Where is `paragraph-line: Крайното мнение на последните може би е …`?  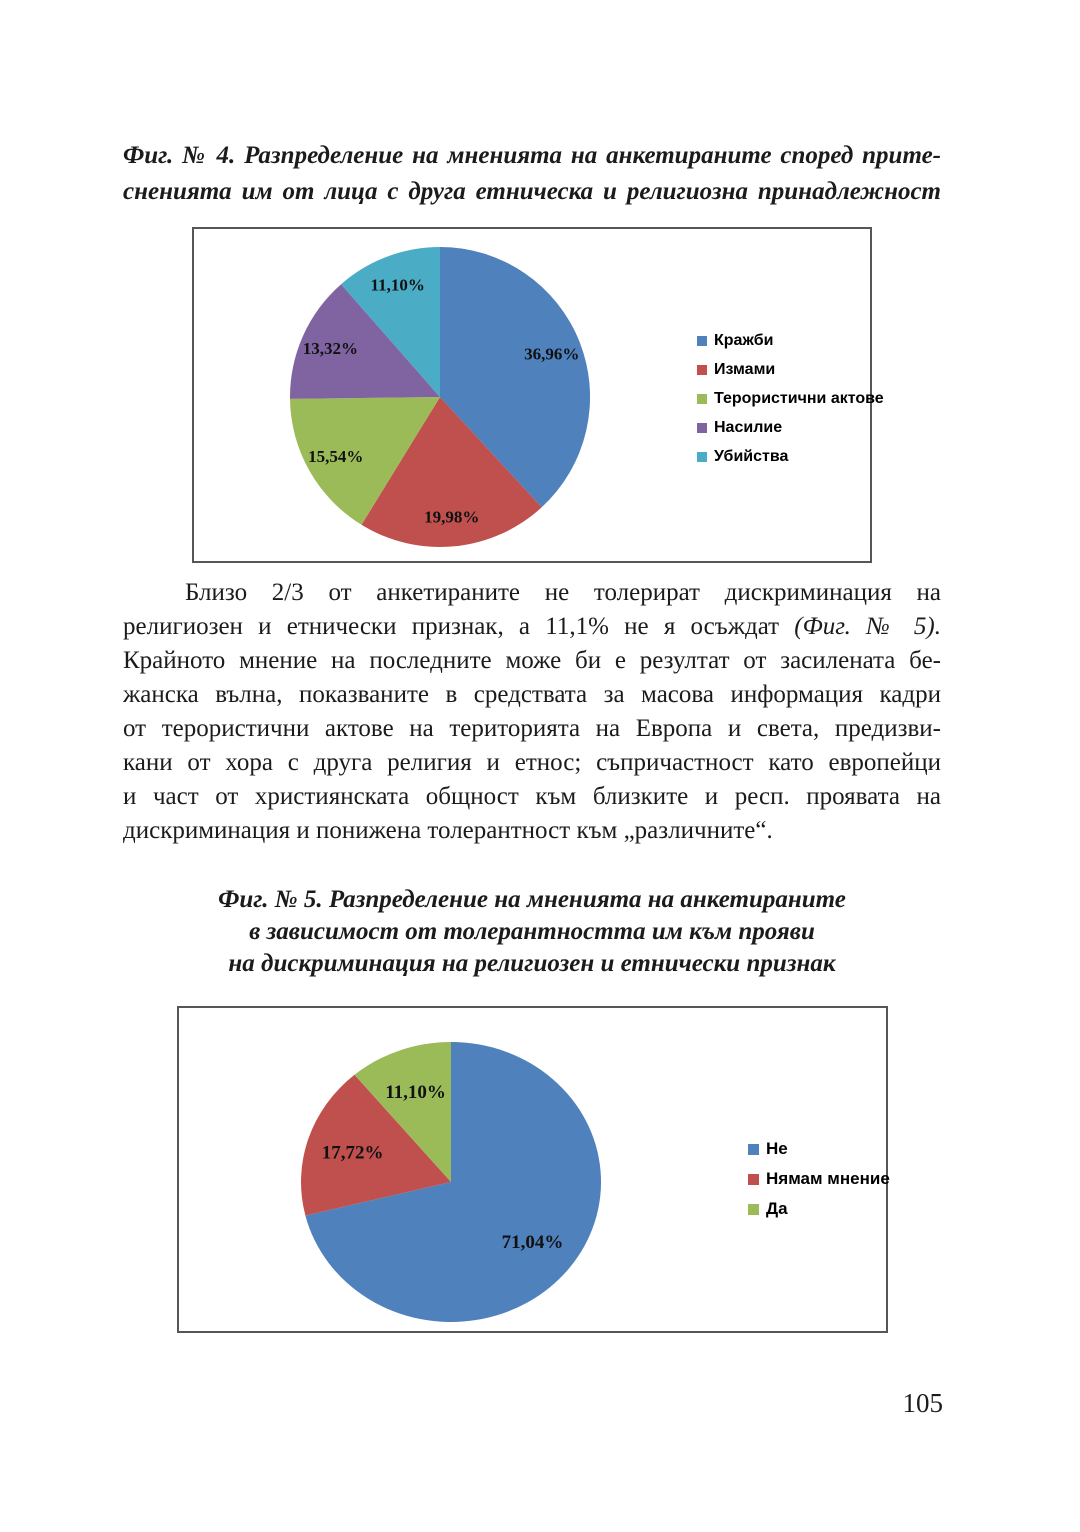
paragraph-line: Крайното мнение на последните може би е … is located at coordinates (532, 660).